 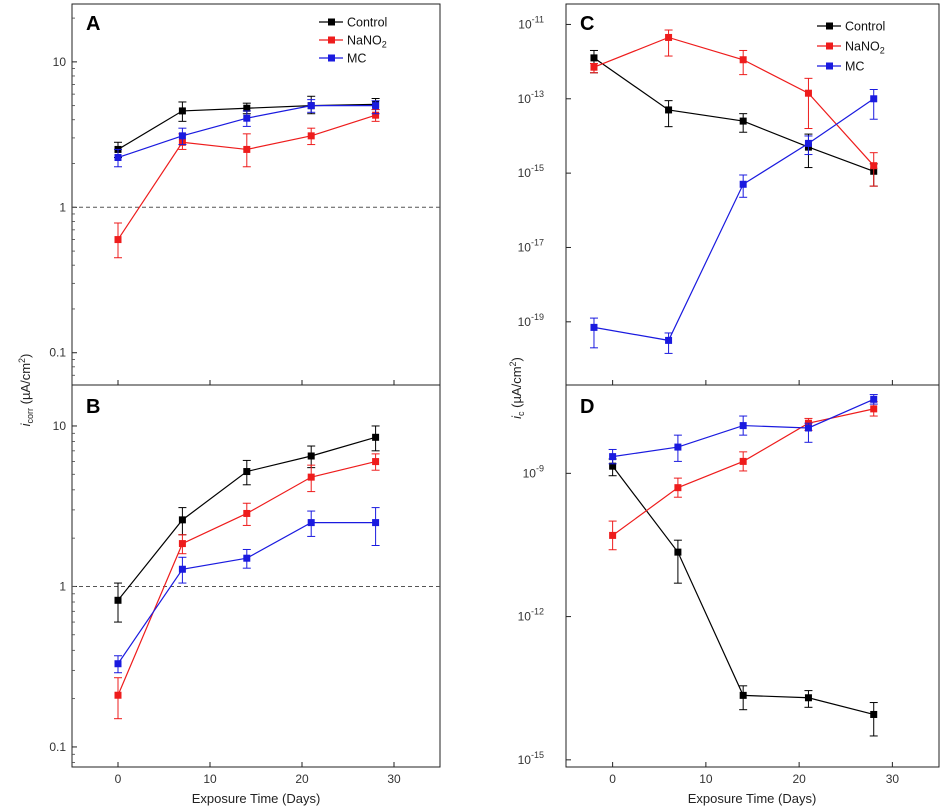 I want to click on panel-a-ytick-label: 1, so click(x=62, y=207).